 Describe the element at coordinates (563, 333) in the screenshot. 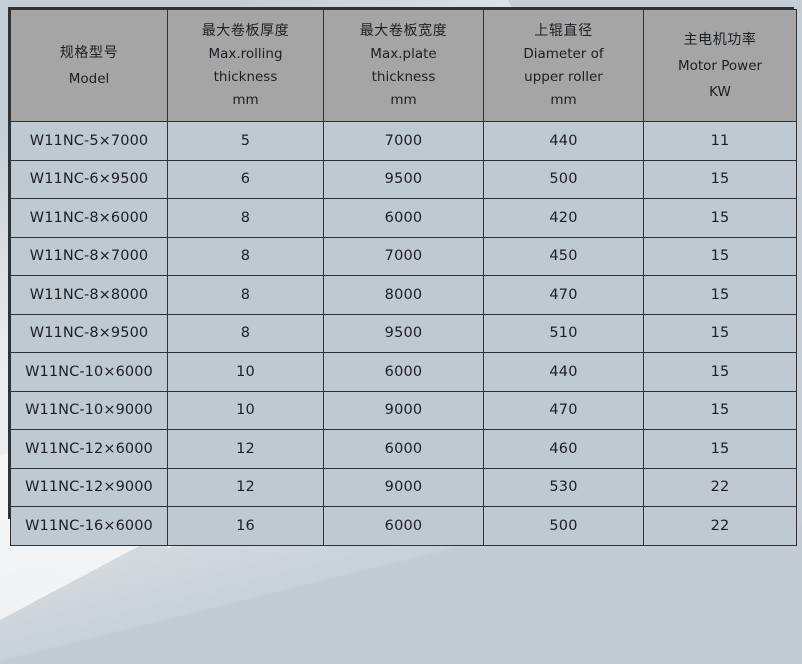

I see `cell-upper_roller_diameter: 510` at that location.